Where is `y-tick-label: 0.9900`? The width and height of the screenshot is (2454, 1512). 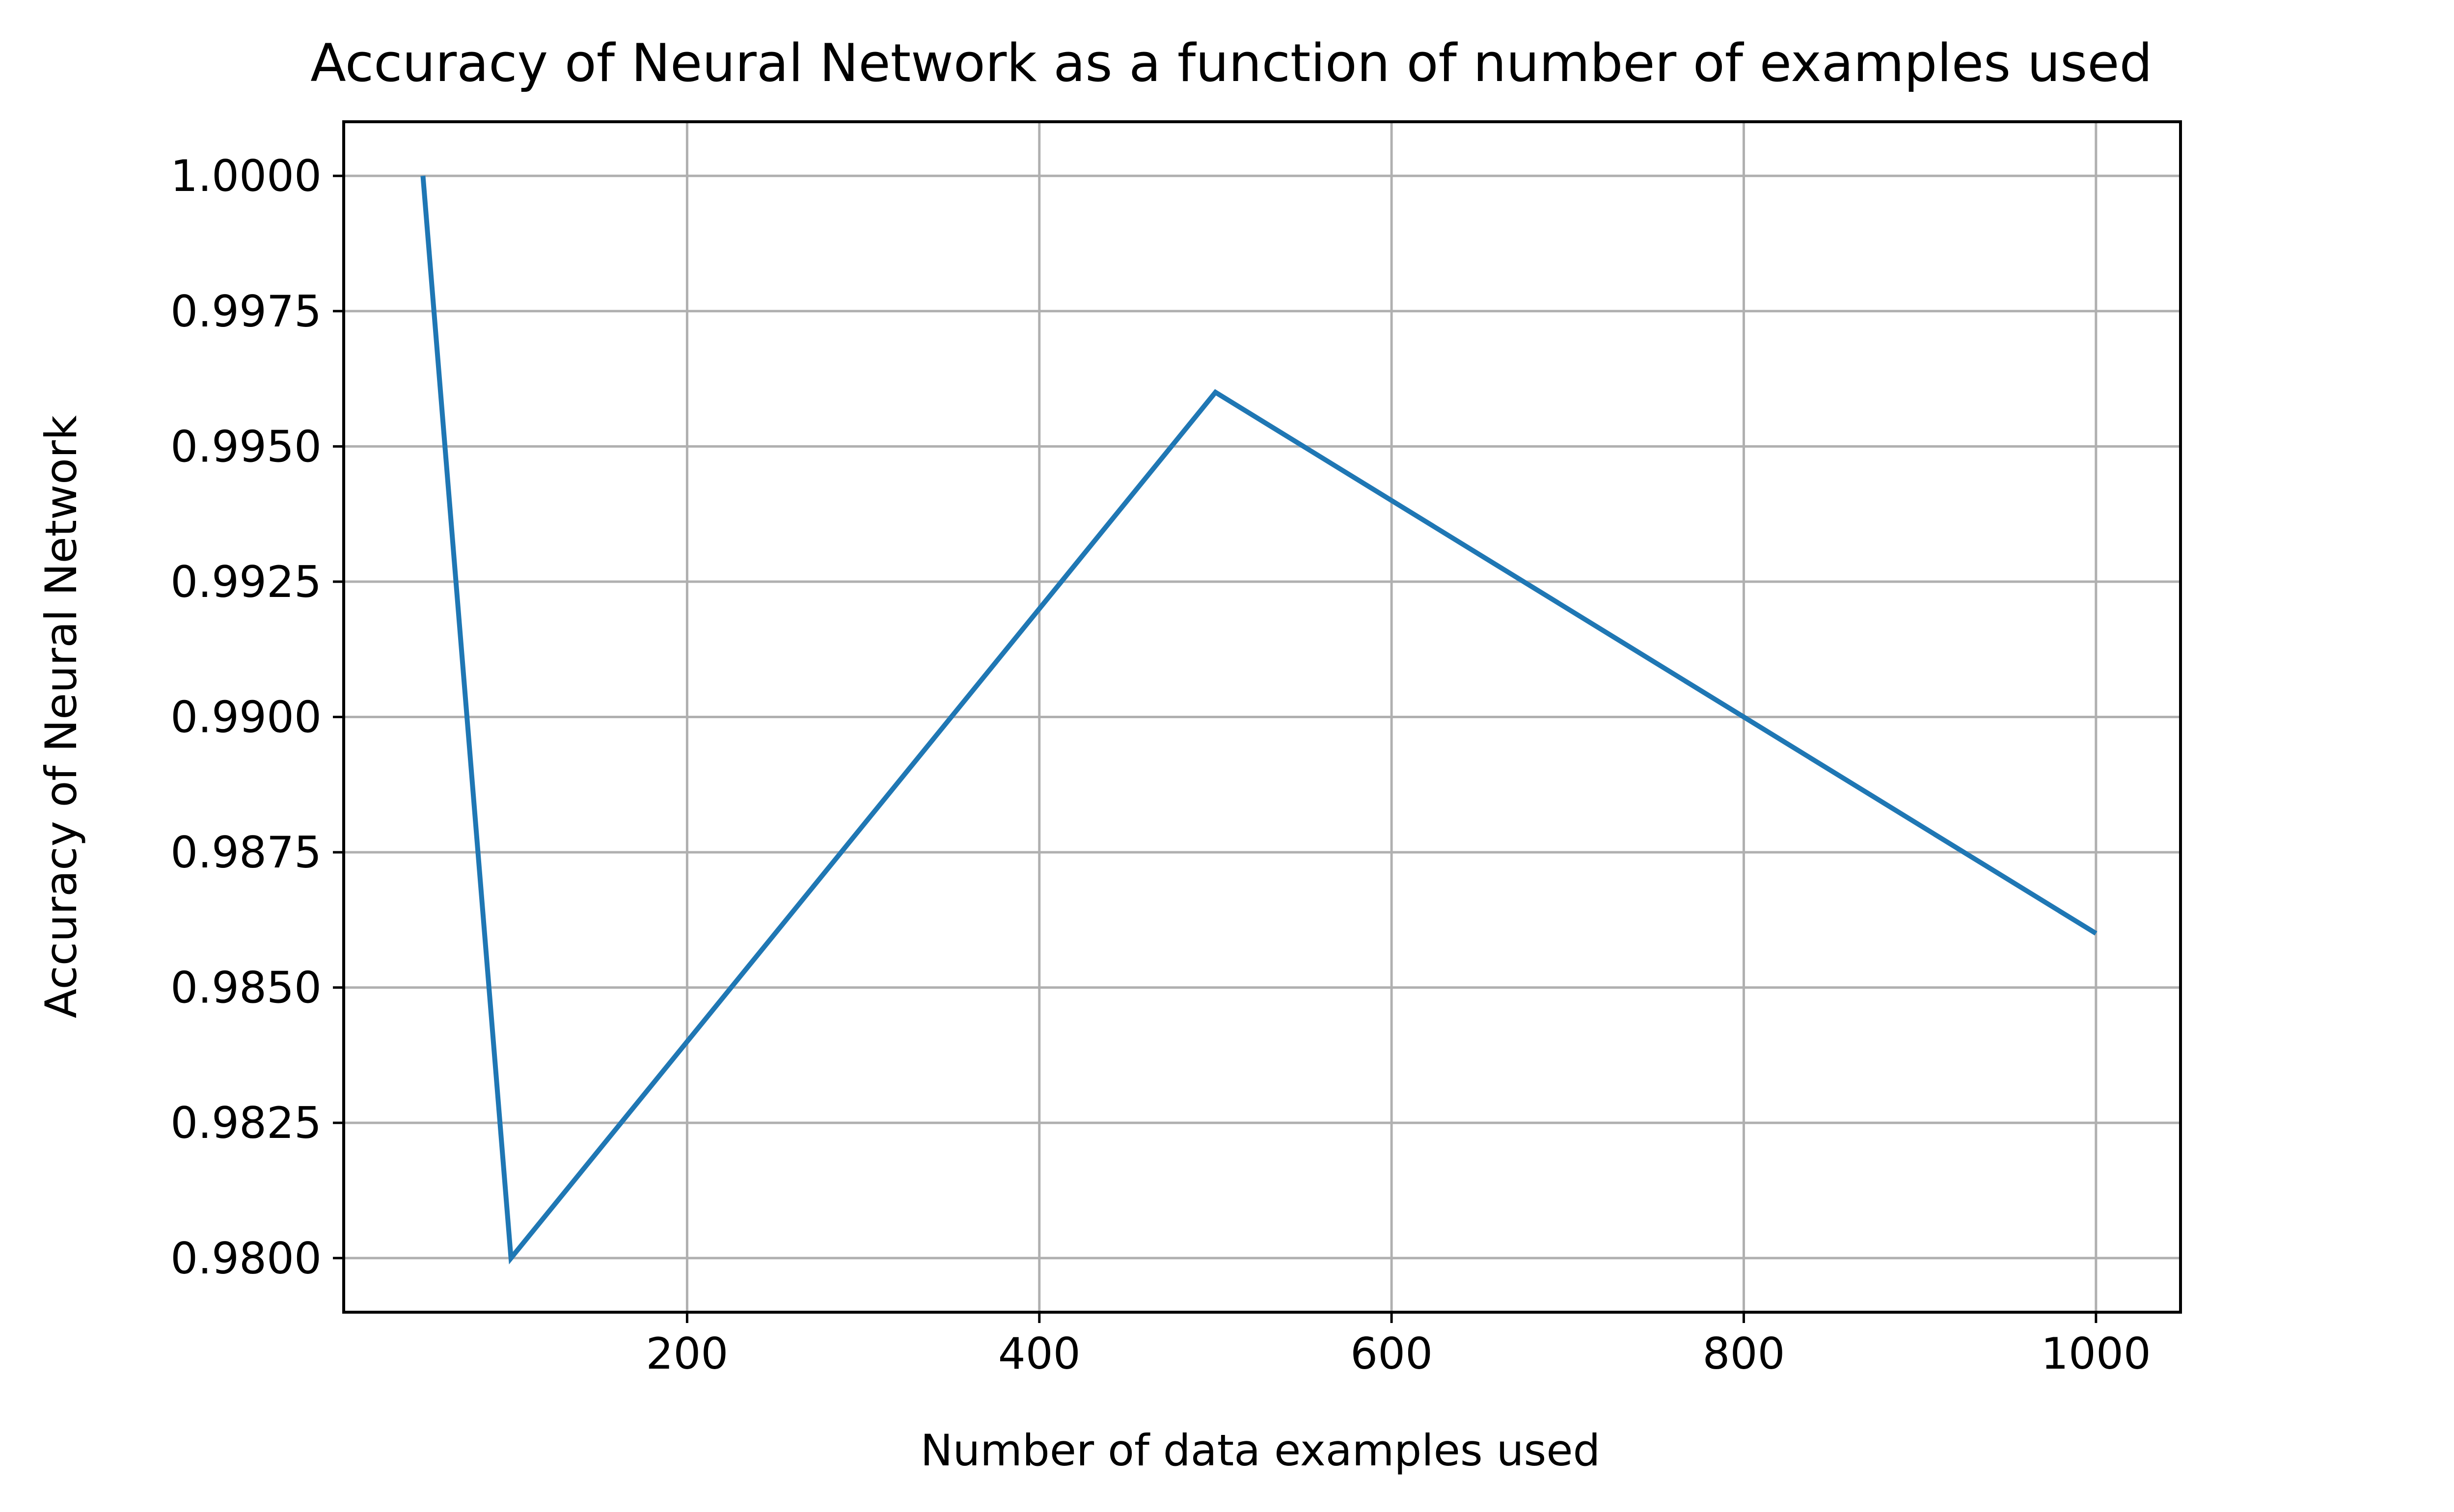
y-tick-label: 0.9900 is located at coordinates (246, 717).